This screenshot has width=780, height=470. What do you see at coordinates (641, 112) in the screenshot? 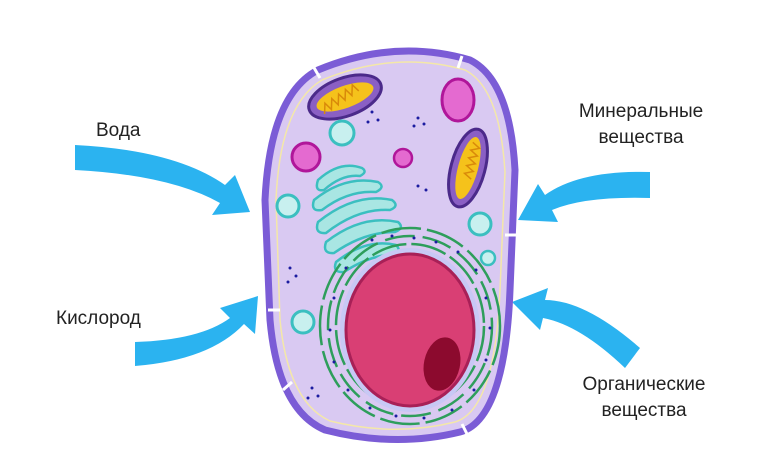
I see `label-minerals-line1: Минеральные` at bounding box center [641, 112].